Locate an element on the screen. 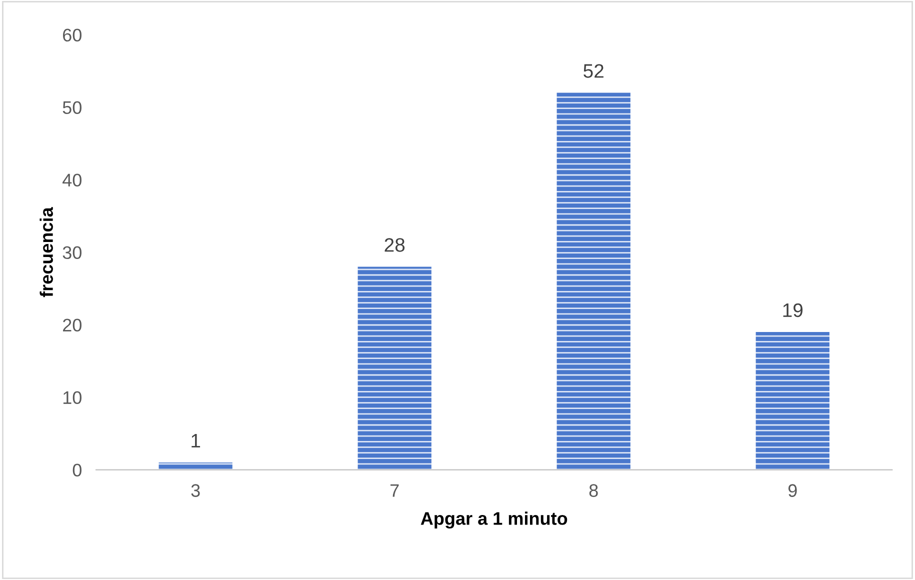 This screenshot has height=580, width=915. data-label: 19 is located at coordinates (793, 310).